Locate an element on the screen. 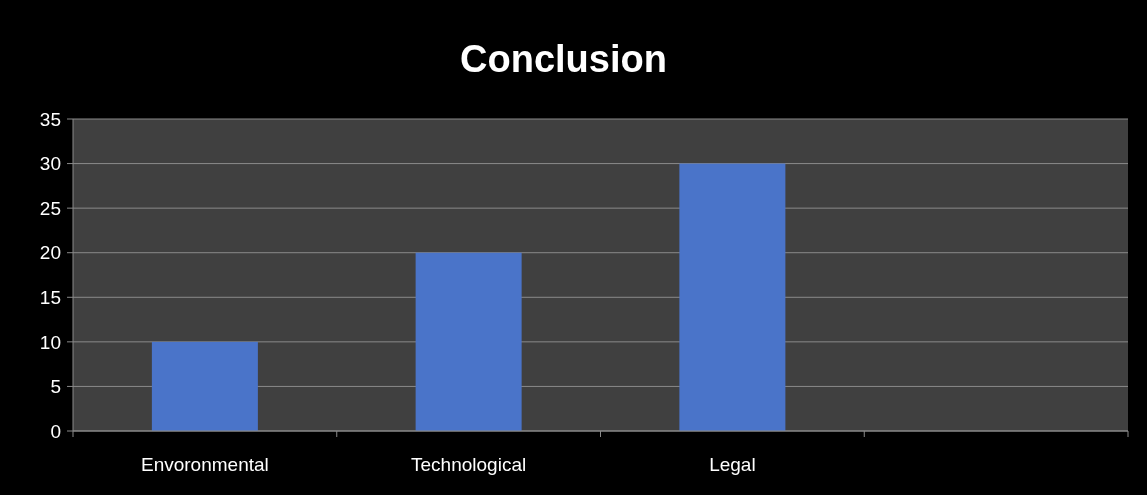  y-tick-label: 35 is located at coordinates (50, 119).